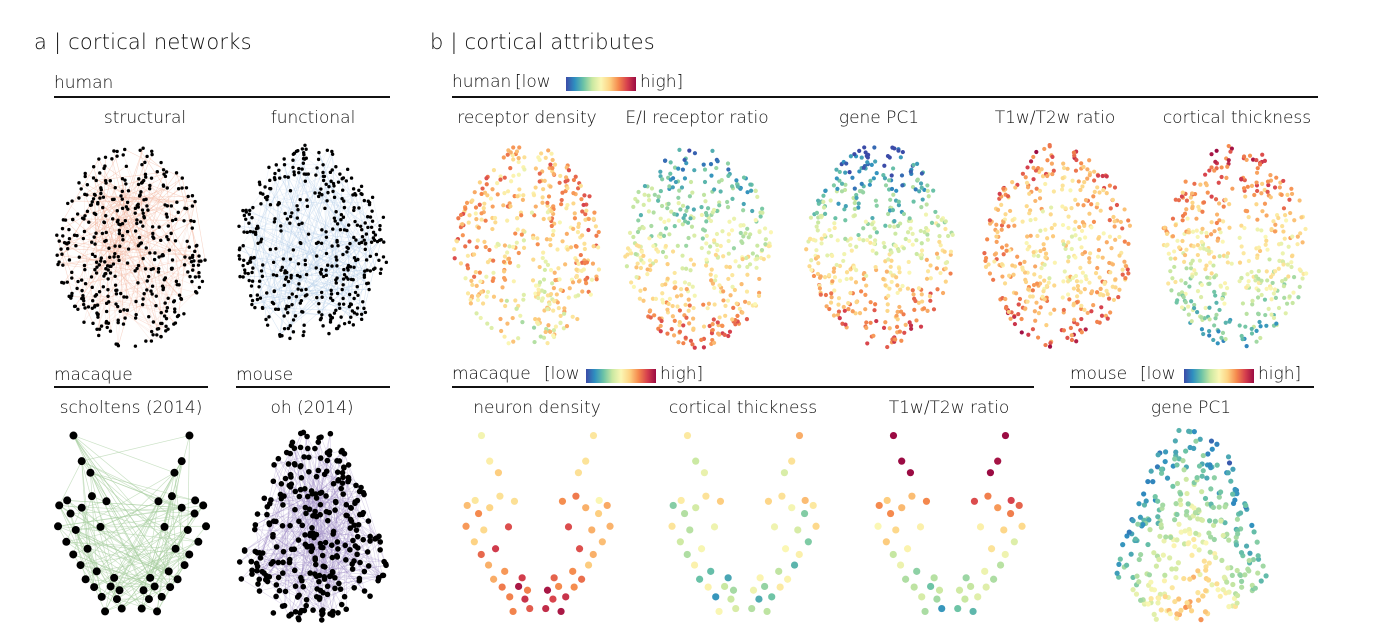 This screenshot has width=1374, height=636. I want to click on mouse-map-label-1: gene PC1, so click(1191, 408).